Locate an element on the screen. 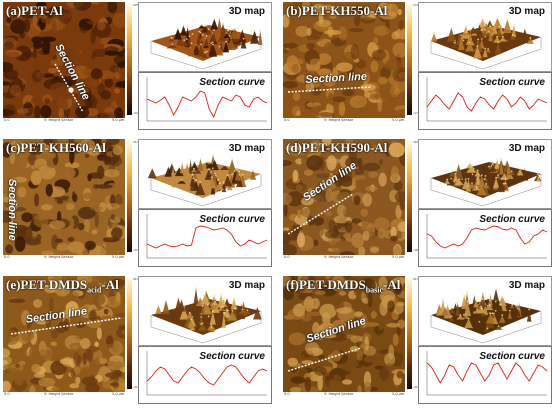 The image size is (553, 409). label-main: (d)PET-KH590- is located at coordinates (330, 147).